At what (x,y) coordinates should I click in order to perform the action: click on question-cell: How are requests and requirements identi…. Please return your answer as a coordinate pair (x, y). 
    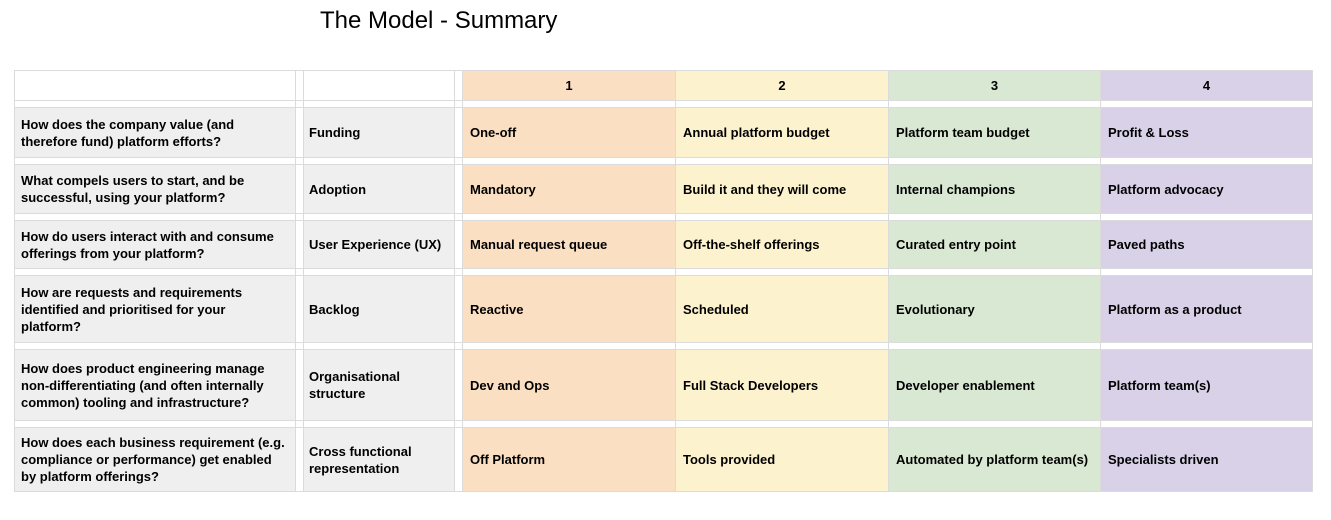
    Looking at the image, I should click on (155, 309).